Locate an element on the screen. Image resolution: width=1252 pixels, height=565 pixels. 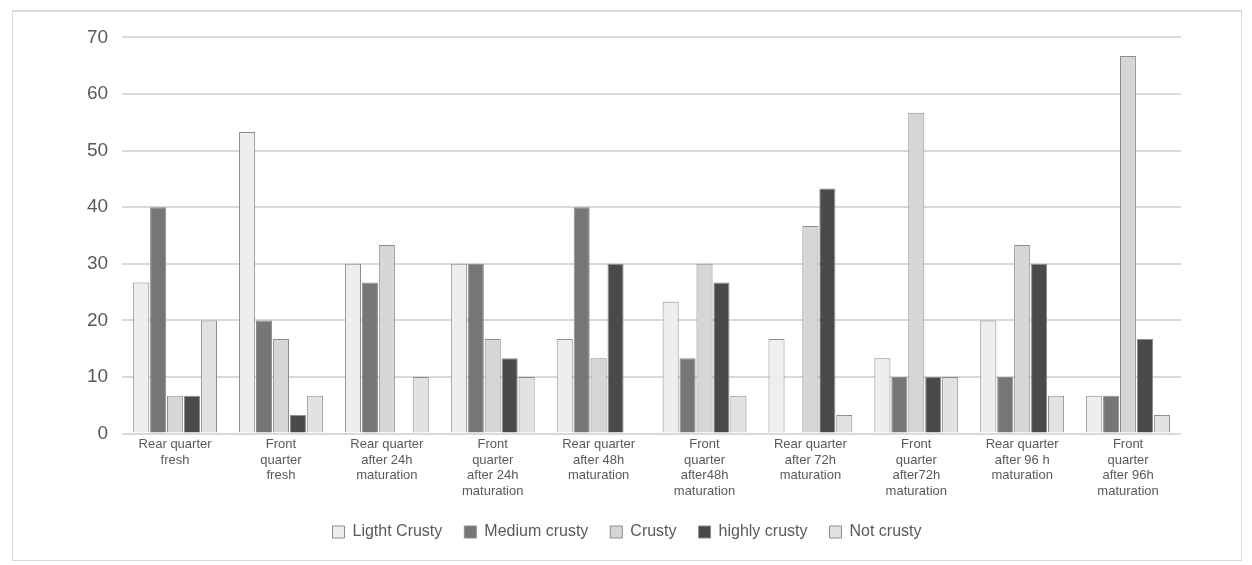
y-tick-label: 0 is located at coordinates (103, 432).